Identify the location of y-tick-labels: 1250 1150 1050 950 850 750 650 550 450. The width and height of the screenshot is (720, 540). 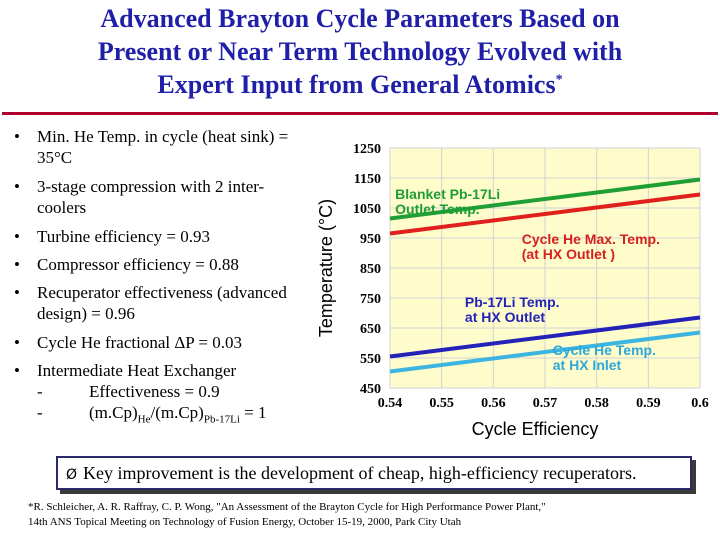
(367, 269).